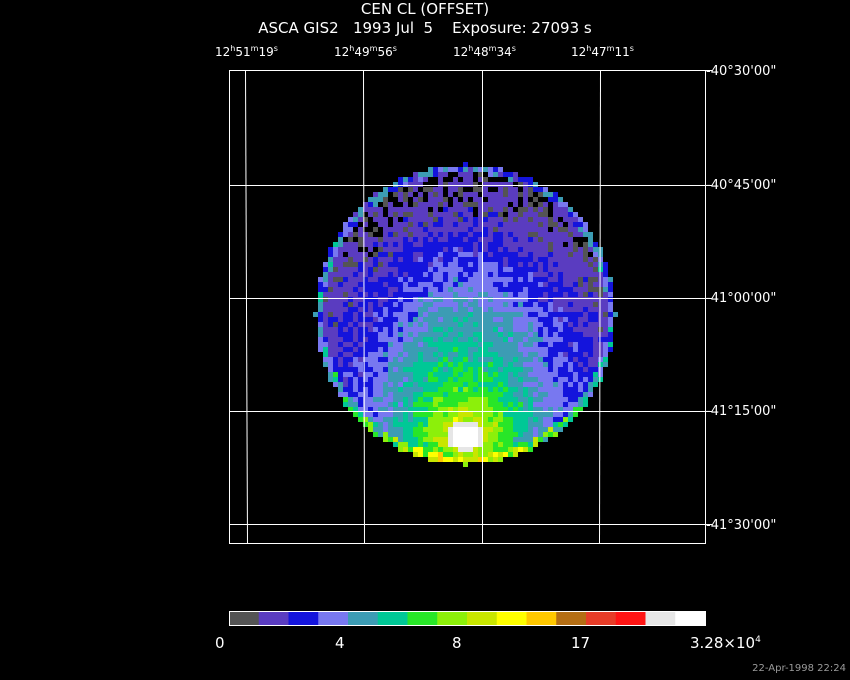  What do you see at coordinates (741, 411) in the screenshot?
I see `dec-label-4: -41°15'00"` at bounding box center [741, 411].